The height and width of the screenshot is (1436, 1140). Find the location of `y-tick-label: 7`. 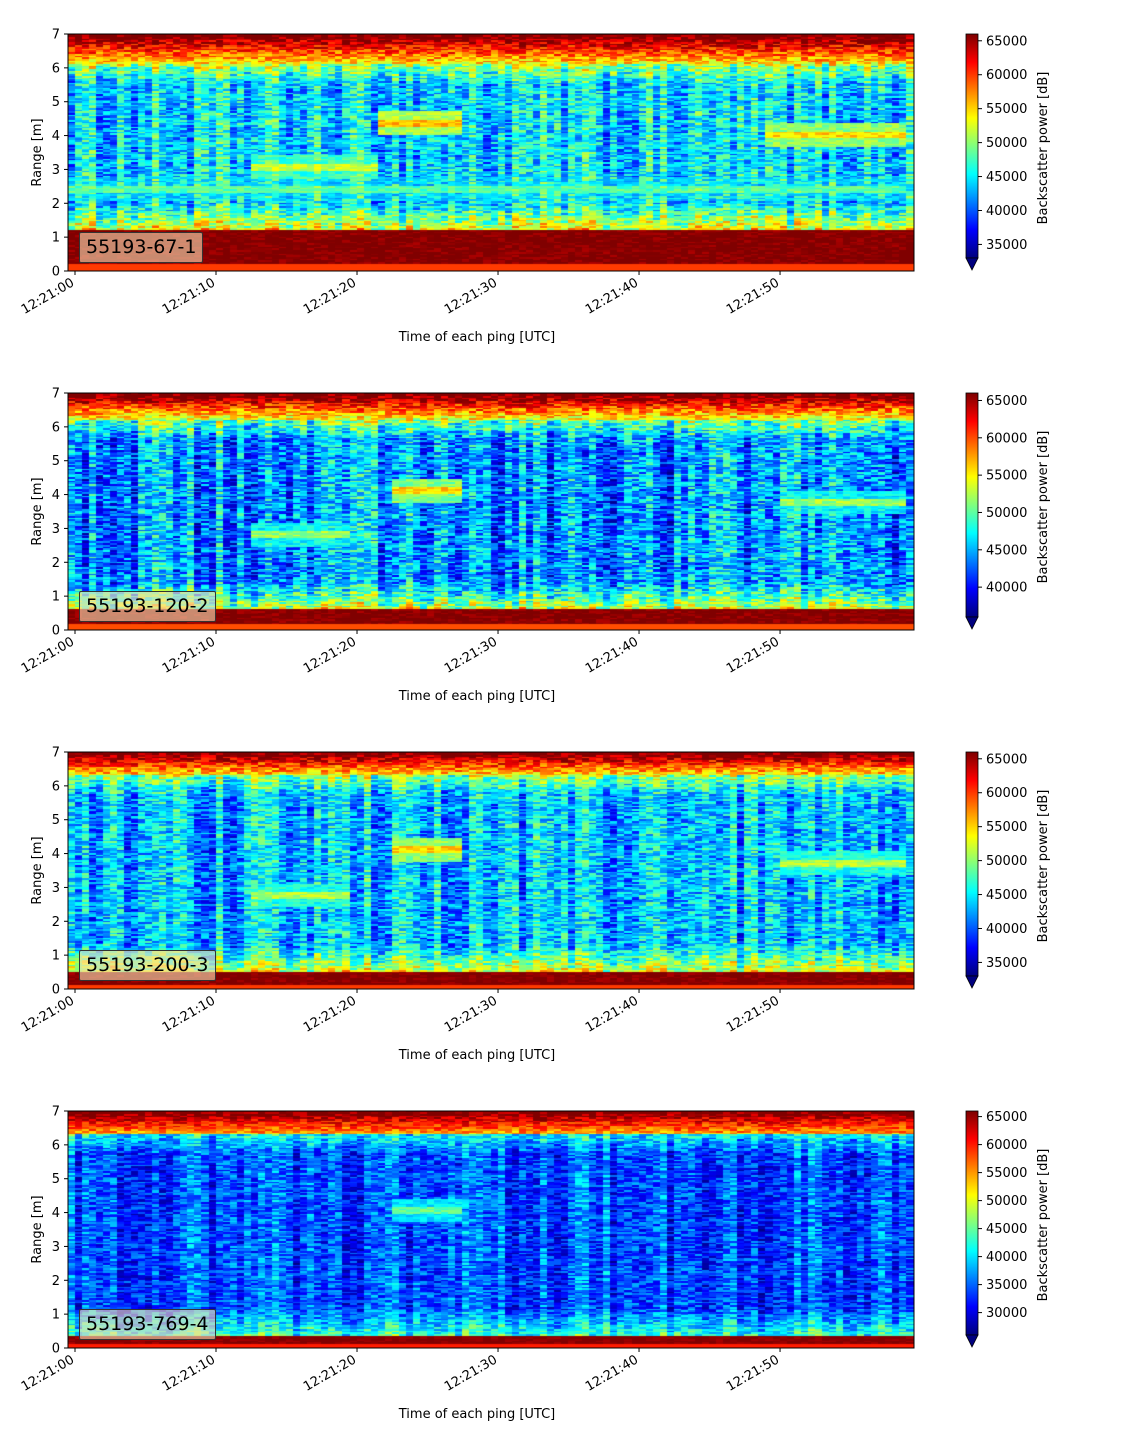

y-tick-label: 7 is located at coordinates (56, 1112).